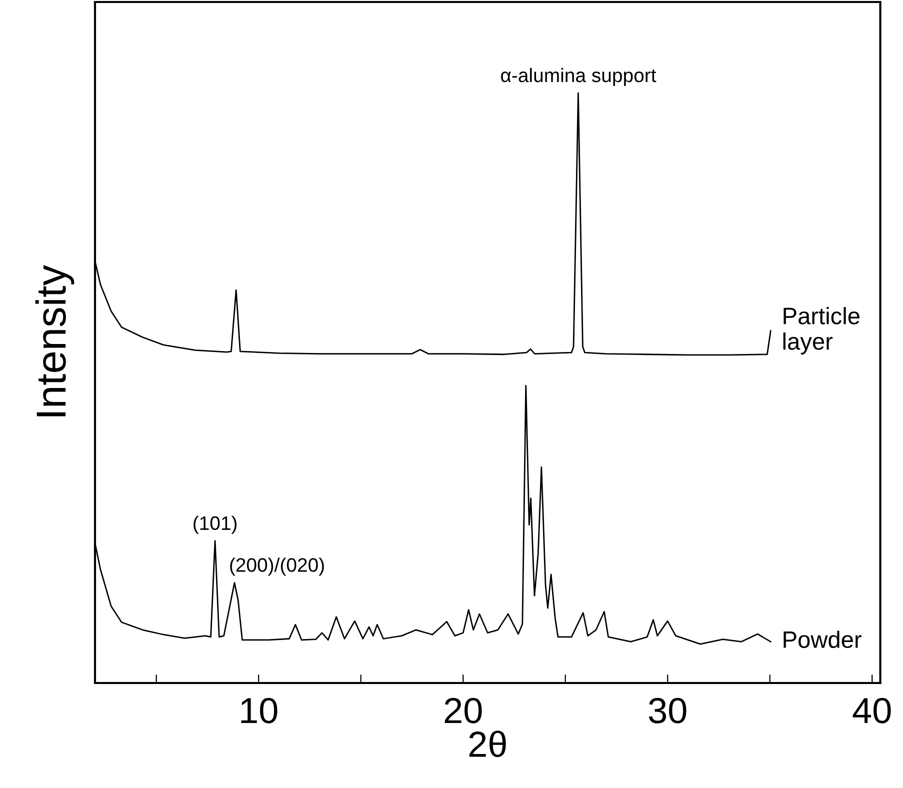 The image size is (903, 788). Describe the element at coordinates (487, 744) in the screenshot. I see `x-axis-title: 2θ` at that location.